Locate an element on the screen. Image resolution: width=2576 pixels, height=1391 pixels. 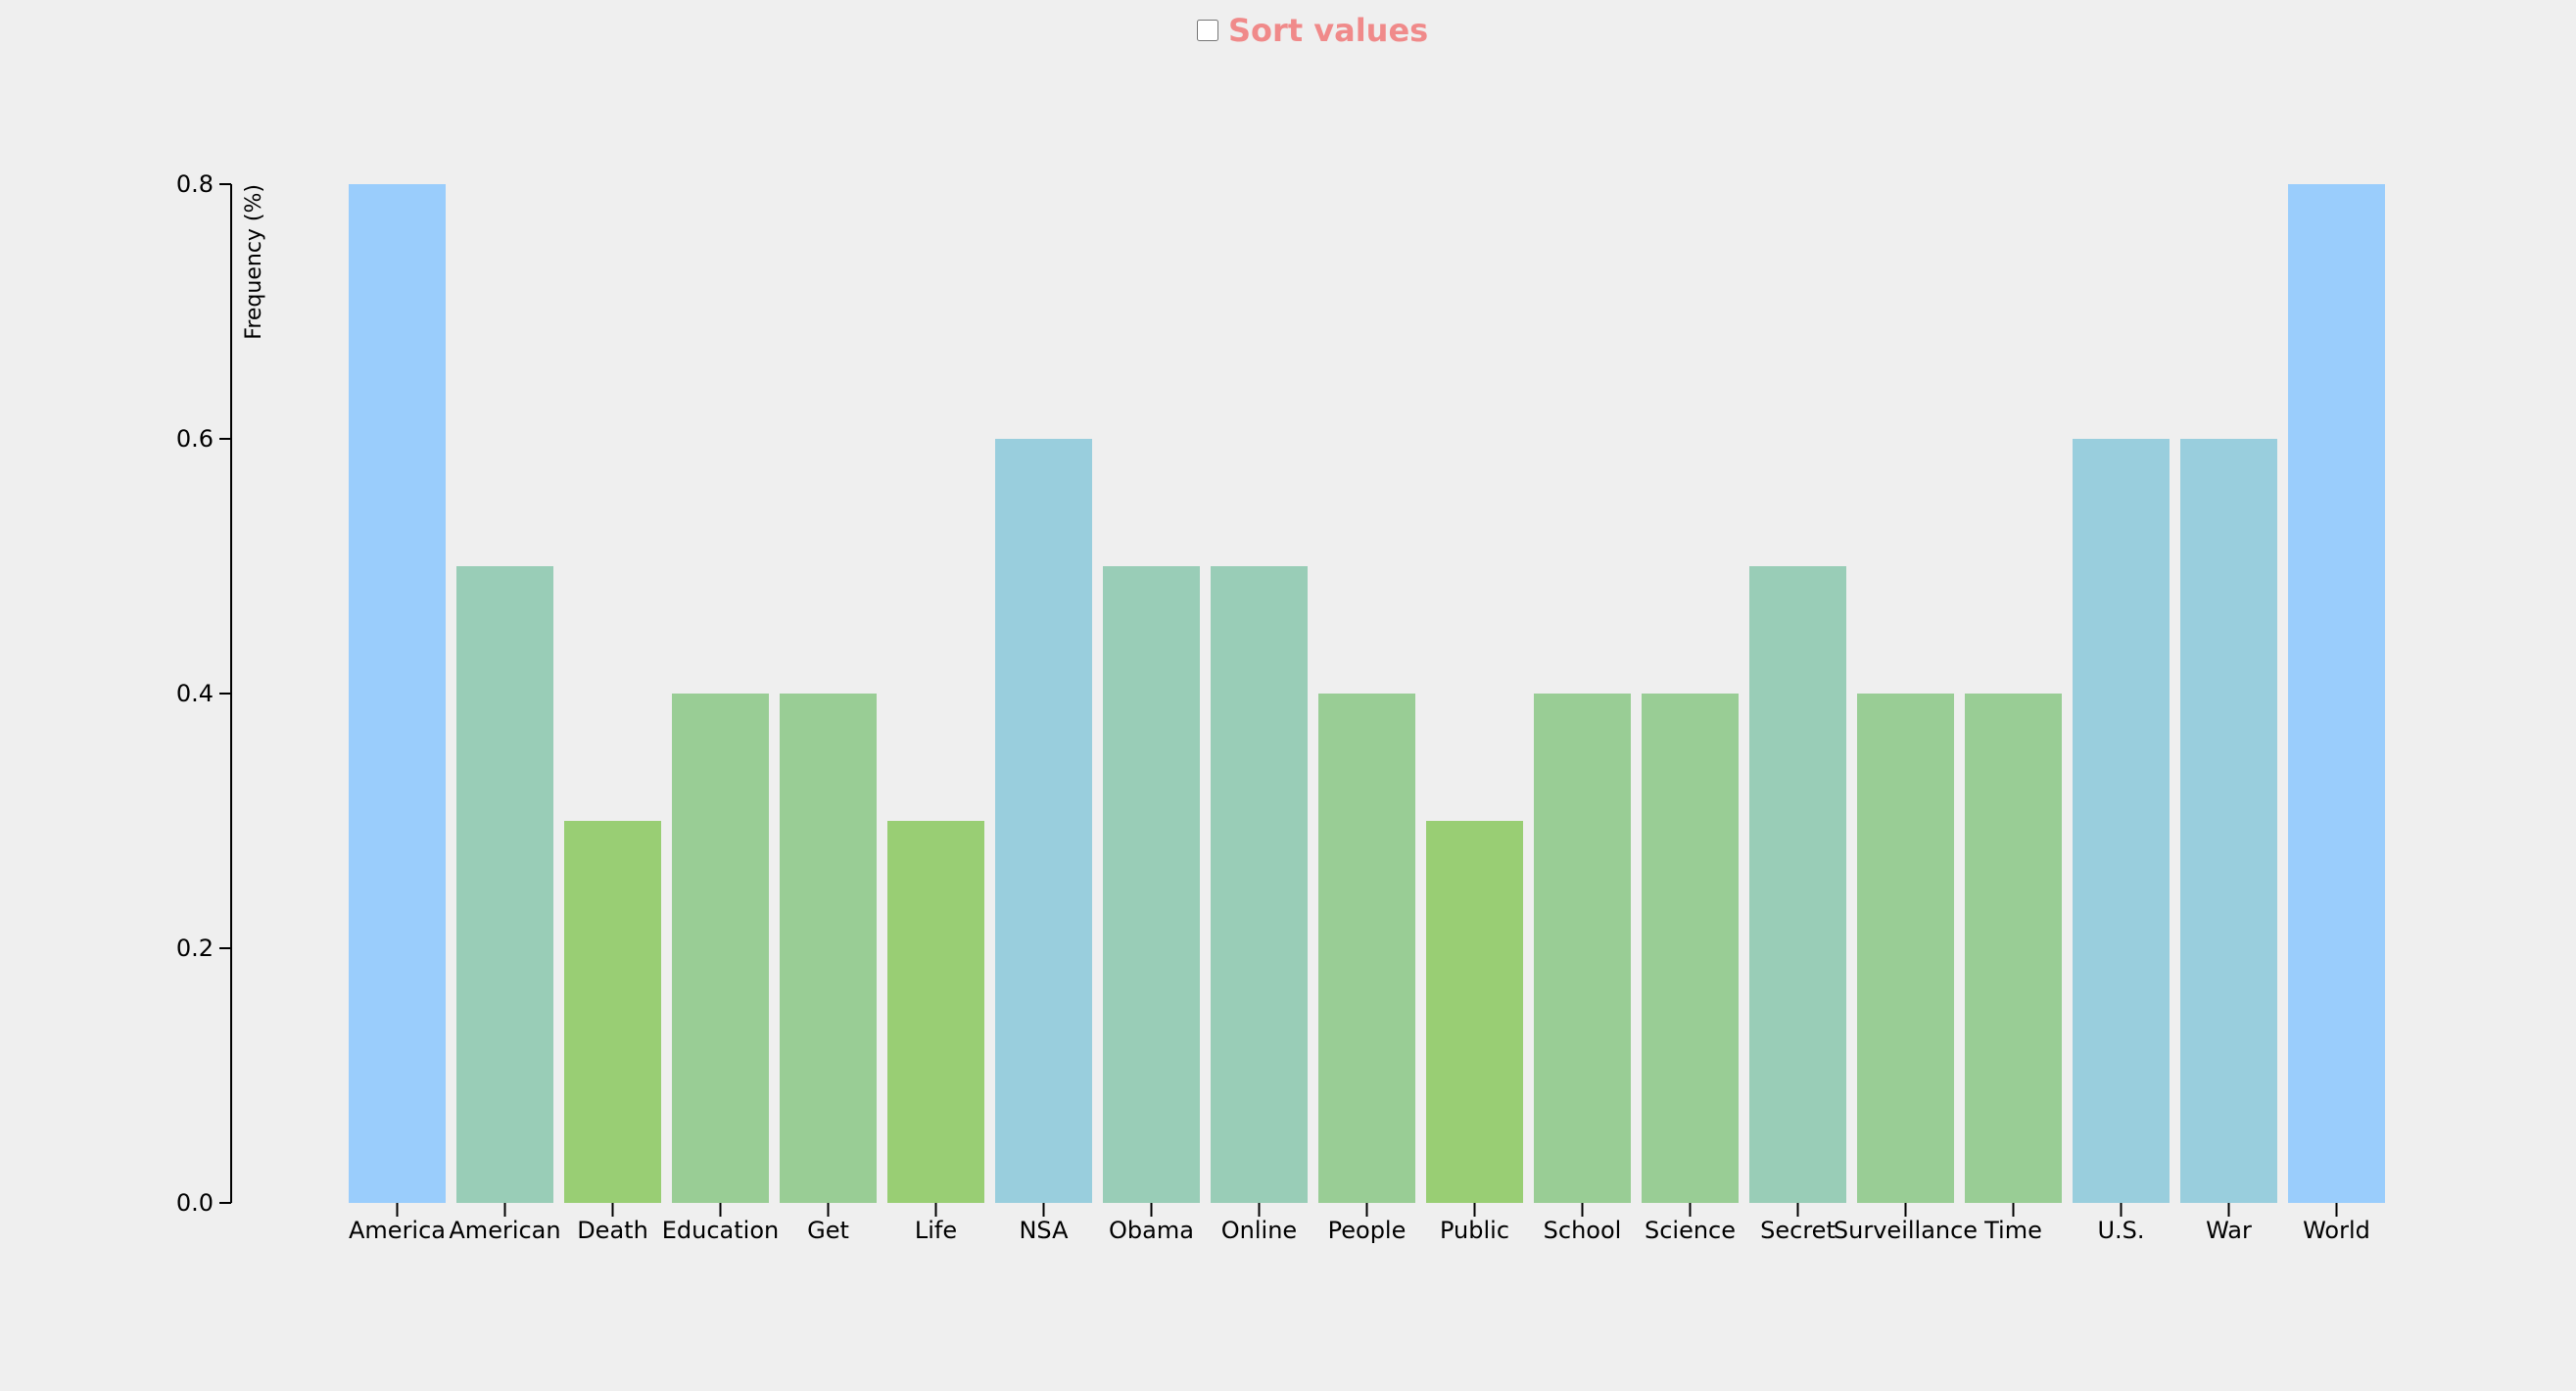
y-axis: 0.0 0.2 0.4 0.6 0.8 is located at coordinates (204, 693).